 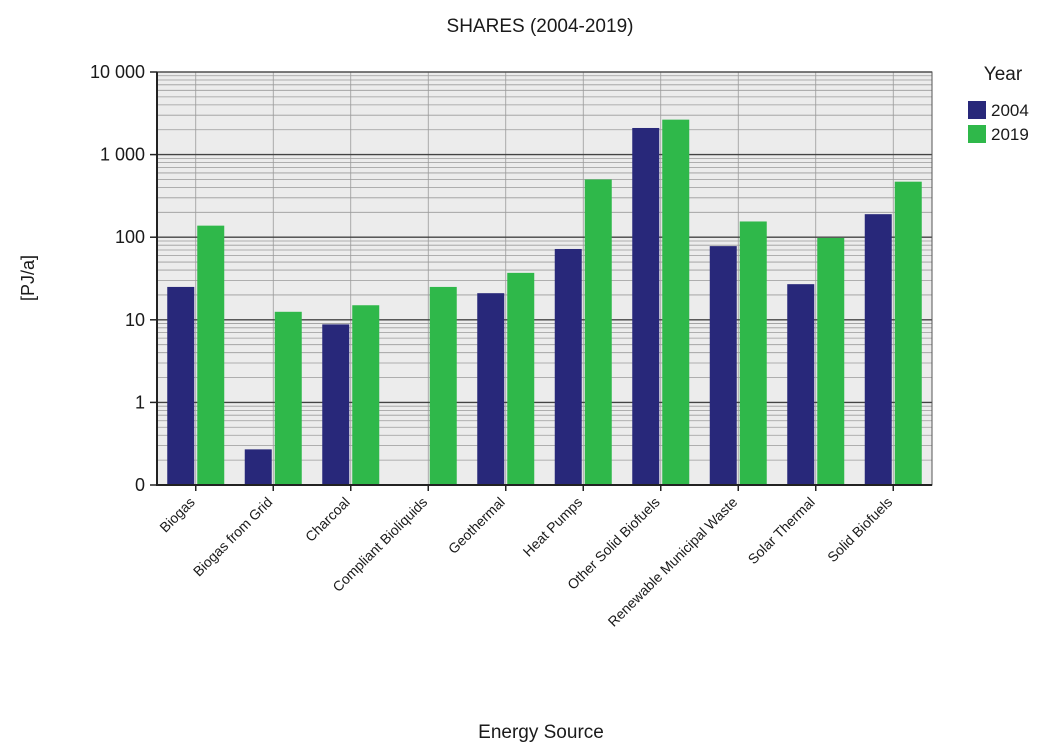 What do you see at coordinates (443, 385) in the screenshot?
I see `bar-2019-compliant-bioliquids` at bounding box center [443, 385].